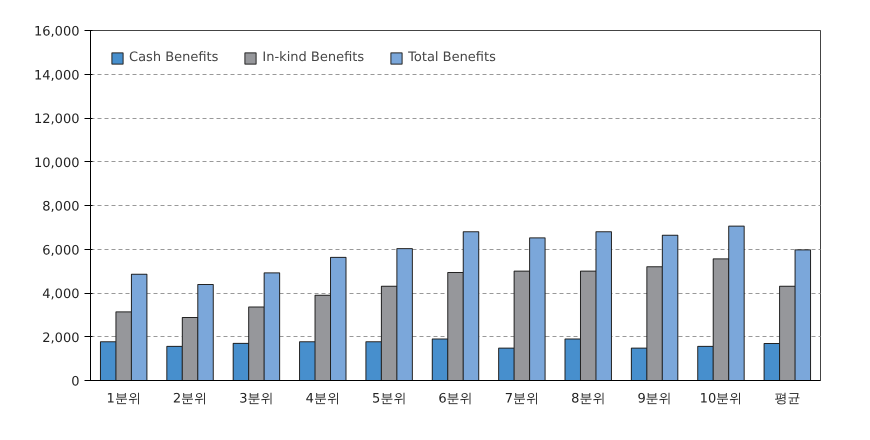 This screenshot has width=870, height=440. Describe the element at coordinates (455, 399) in the screenshot. I see `x-tick-label: 6분위` at that location.